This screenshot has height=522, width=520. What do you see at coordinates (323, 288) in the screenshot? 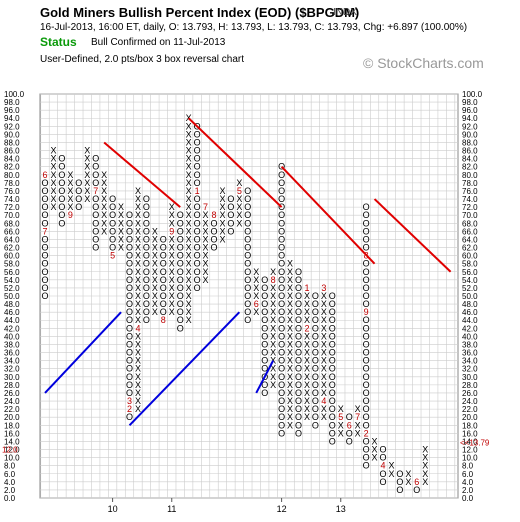
I see `month-marker: 3` at bounding box center [323, 288].